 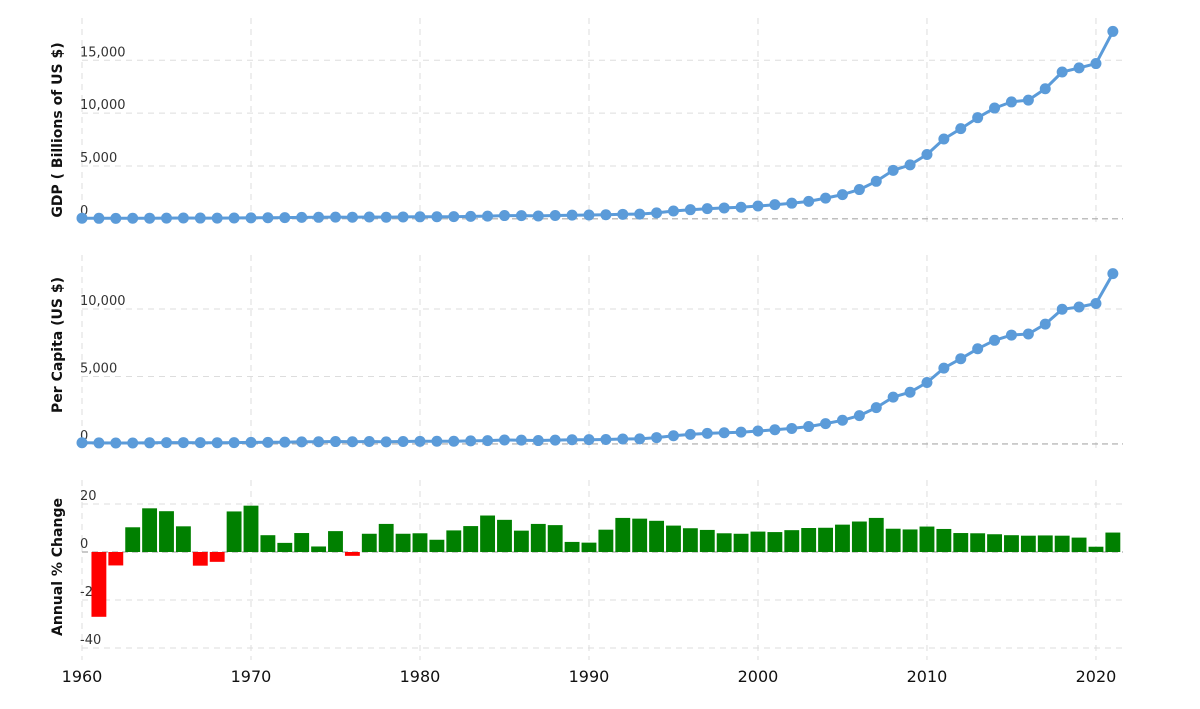 I want to click on x-tick-label: 1990, so click(x=589, y=676).